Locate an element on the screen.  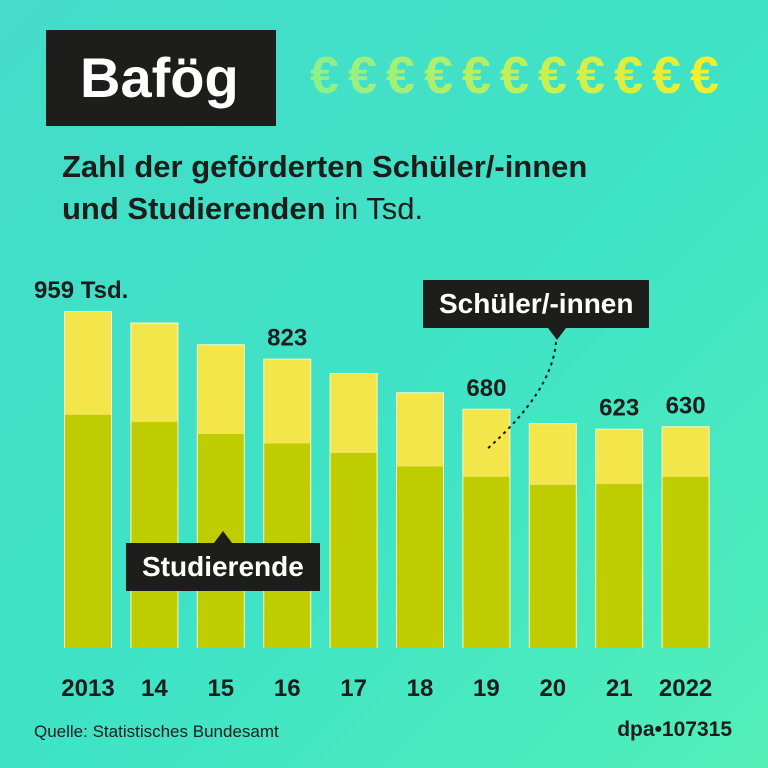
x-tick-label: 17 is located at coordinates (353, 688).